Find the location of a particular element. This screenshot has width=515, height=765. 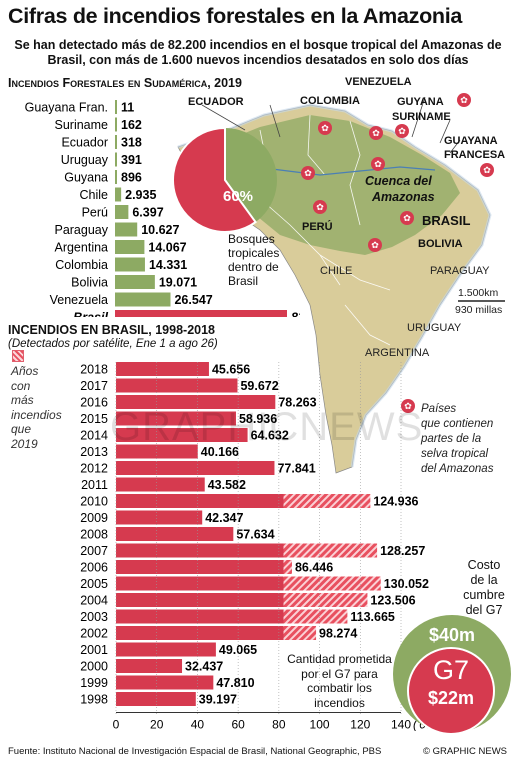

map-legend-line: del Amazonas is located at coordinates (457, 469).